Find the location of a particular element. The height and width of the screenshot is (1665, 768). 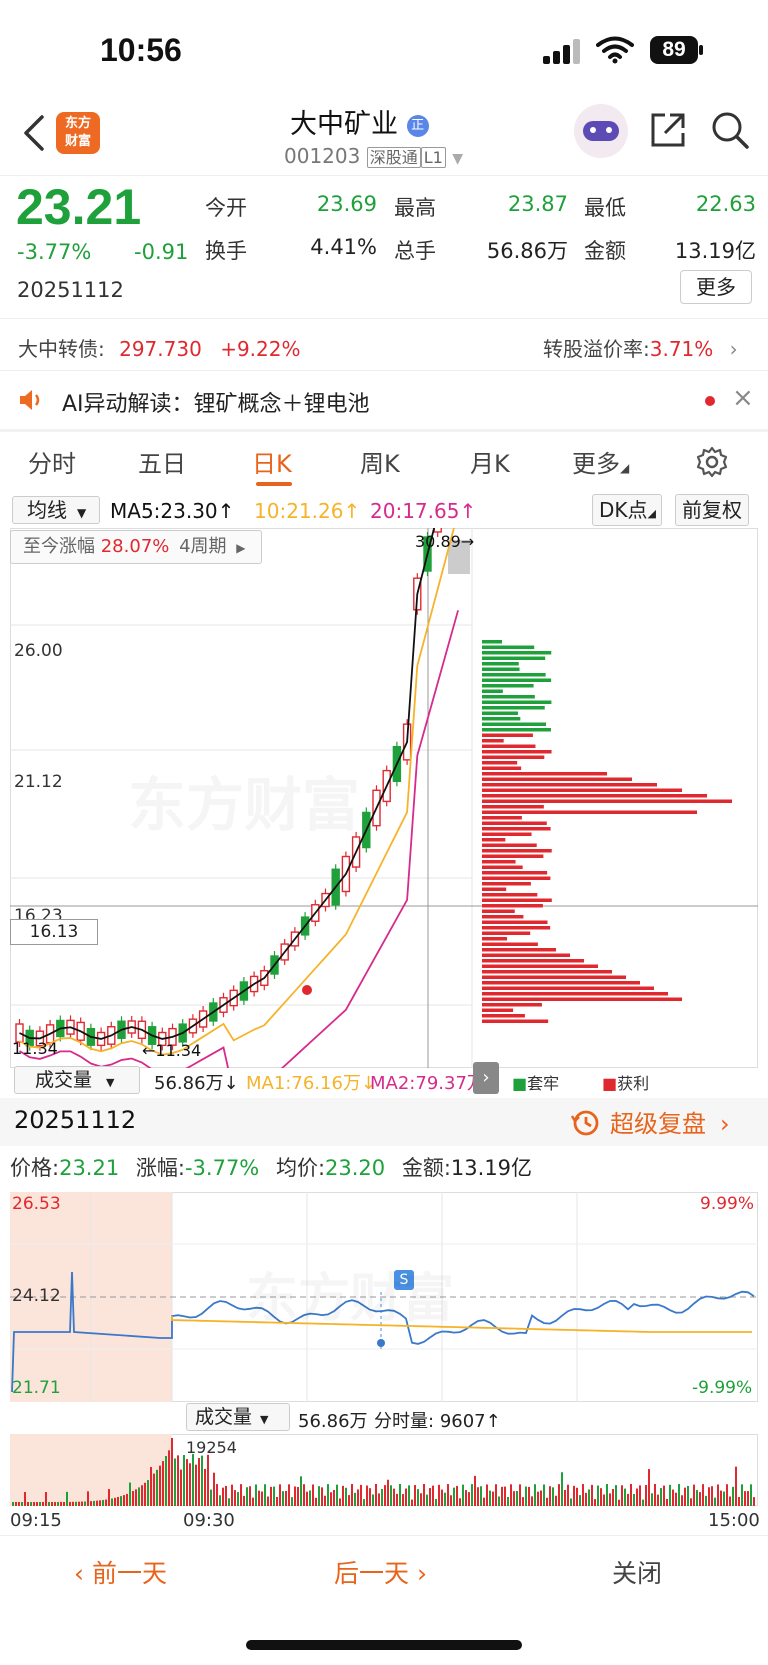

volume-ma1: MA1:76.16万↓ is located at coordinates (311, 1083).